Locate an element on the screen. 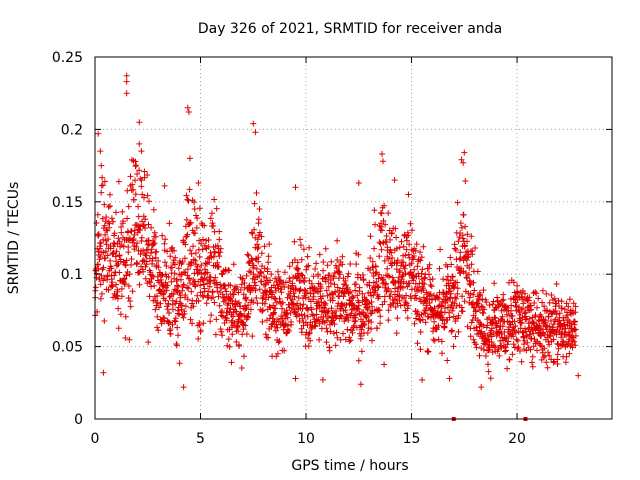 Image resolution: width=640 pixels, height=480 pixels. x-tick-labels: 0 5 10 15 20 is located at coordinates (308, 439).